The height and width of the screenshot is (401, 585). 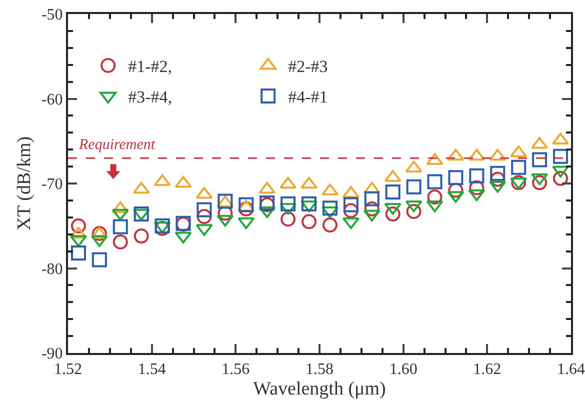 I want to click on ref-line-label: Requirement, so click(x=117, y=145).